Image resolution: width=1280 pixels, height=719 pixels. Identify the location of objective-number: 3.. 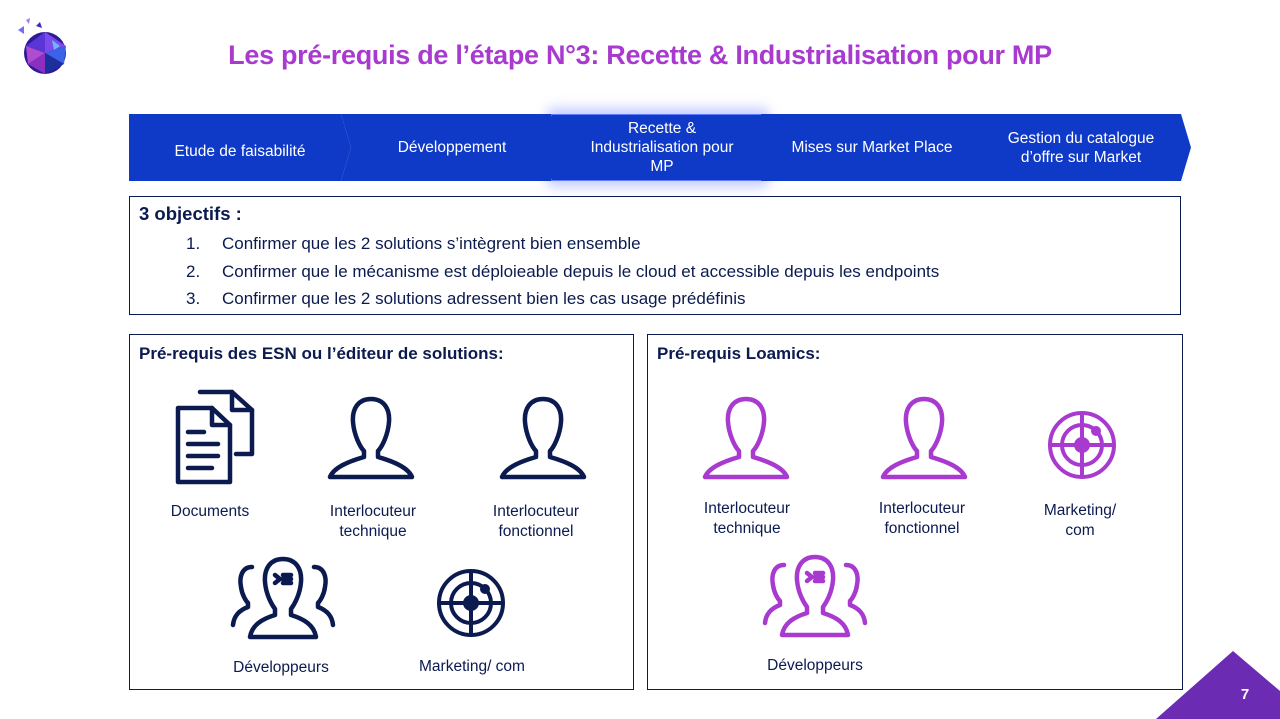
(193, 298).